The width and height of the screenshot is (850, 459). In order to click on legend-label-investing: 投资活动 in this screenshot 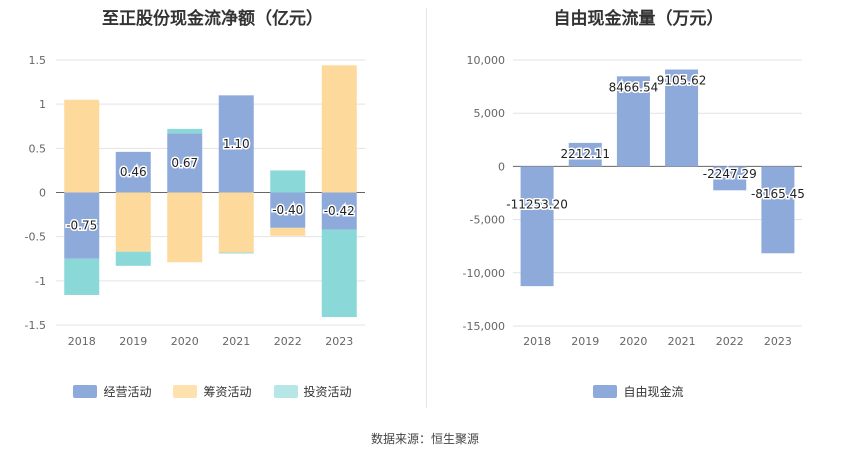, I will do `click(327, 392)`.